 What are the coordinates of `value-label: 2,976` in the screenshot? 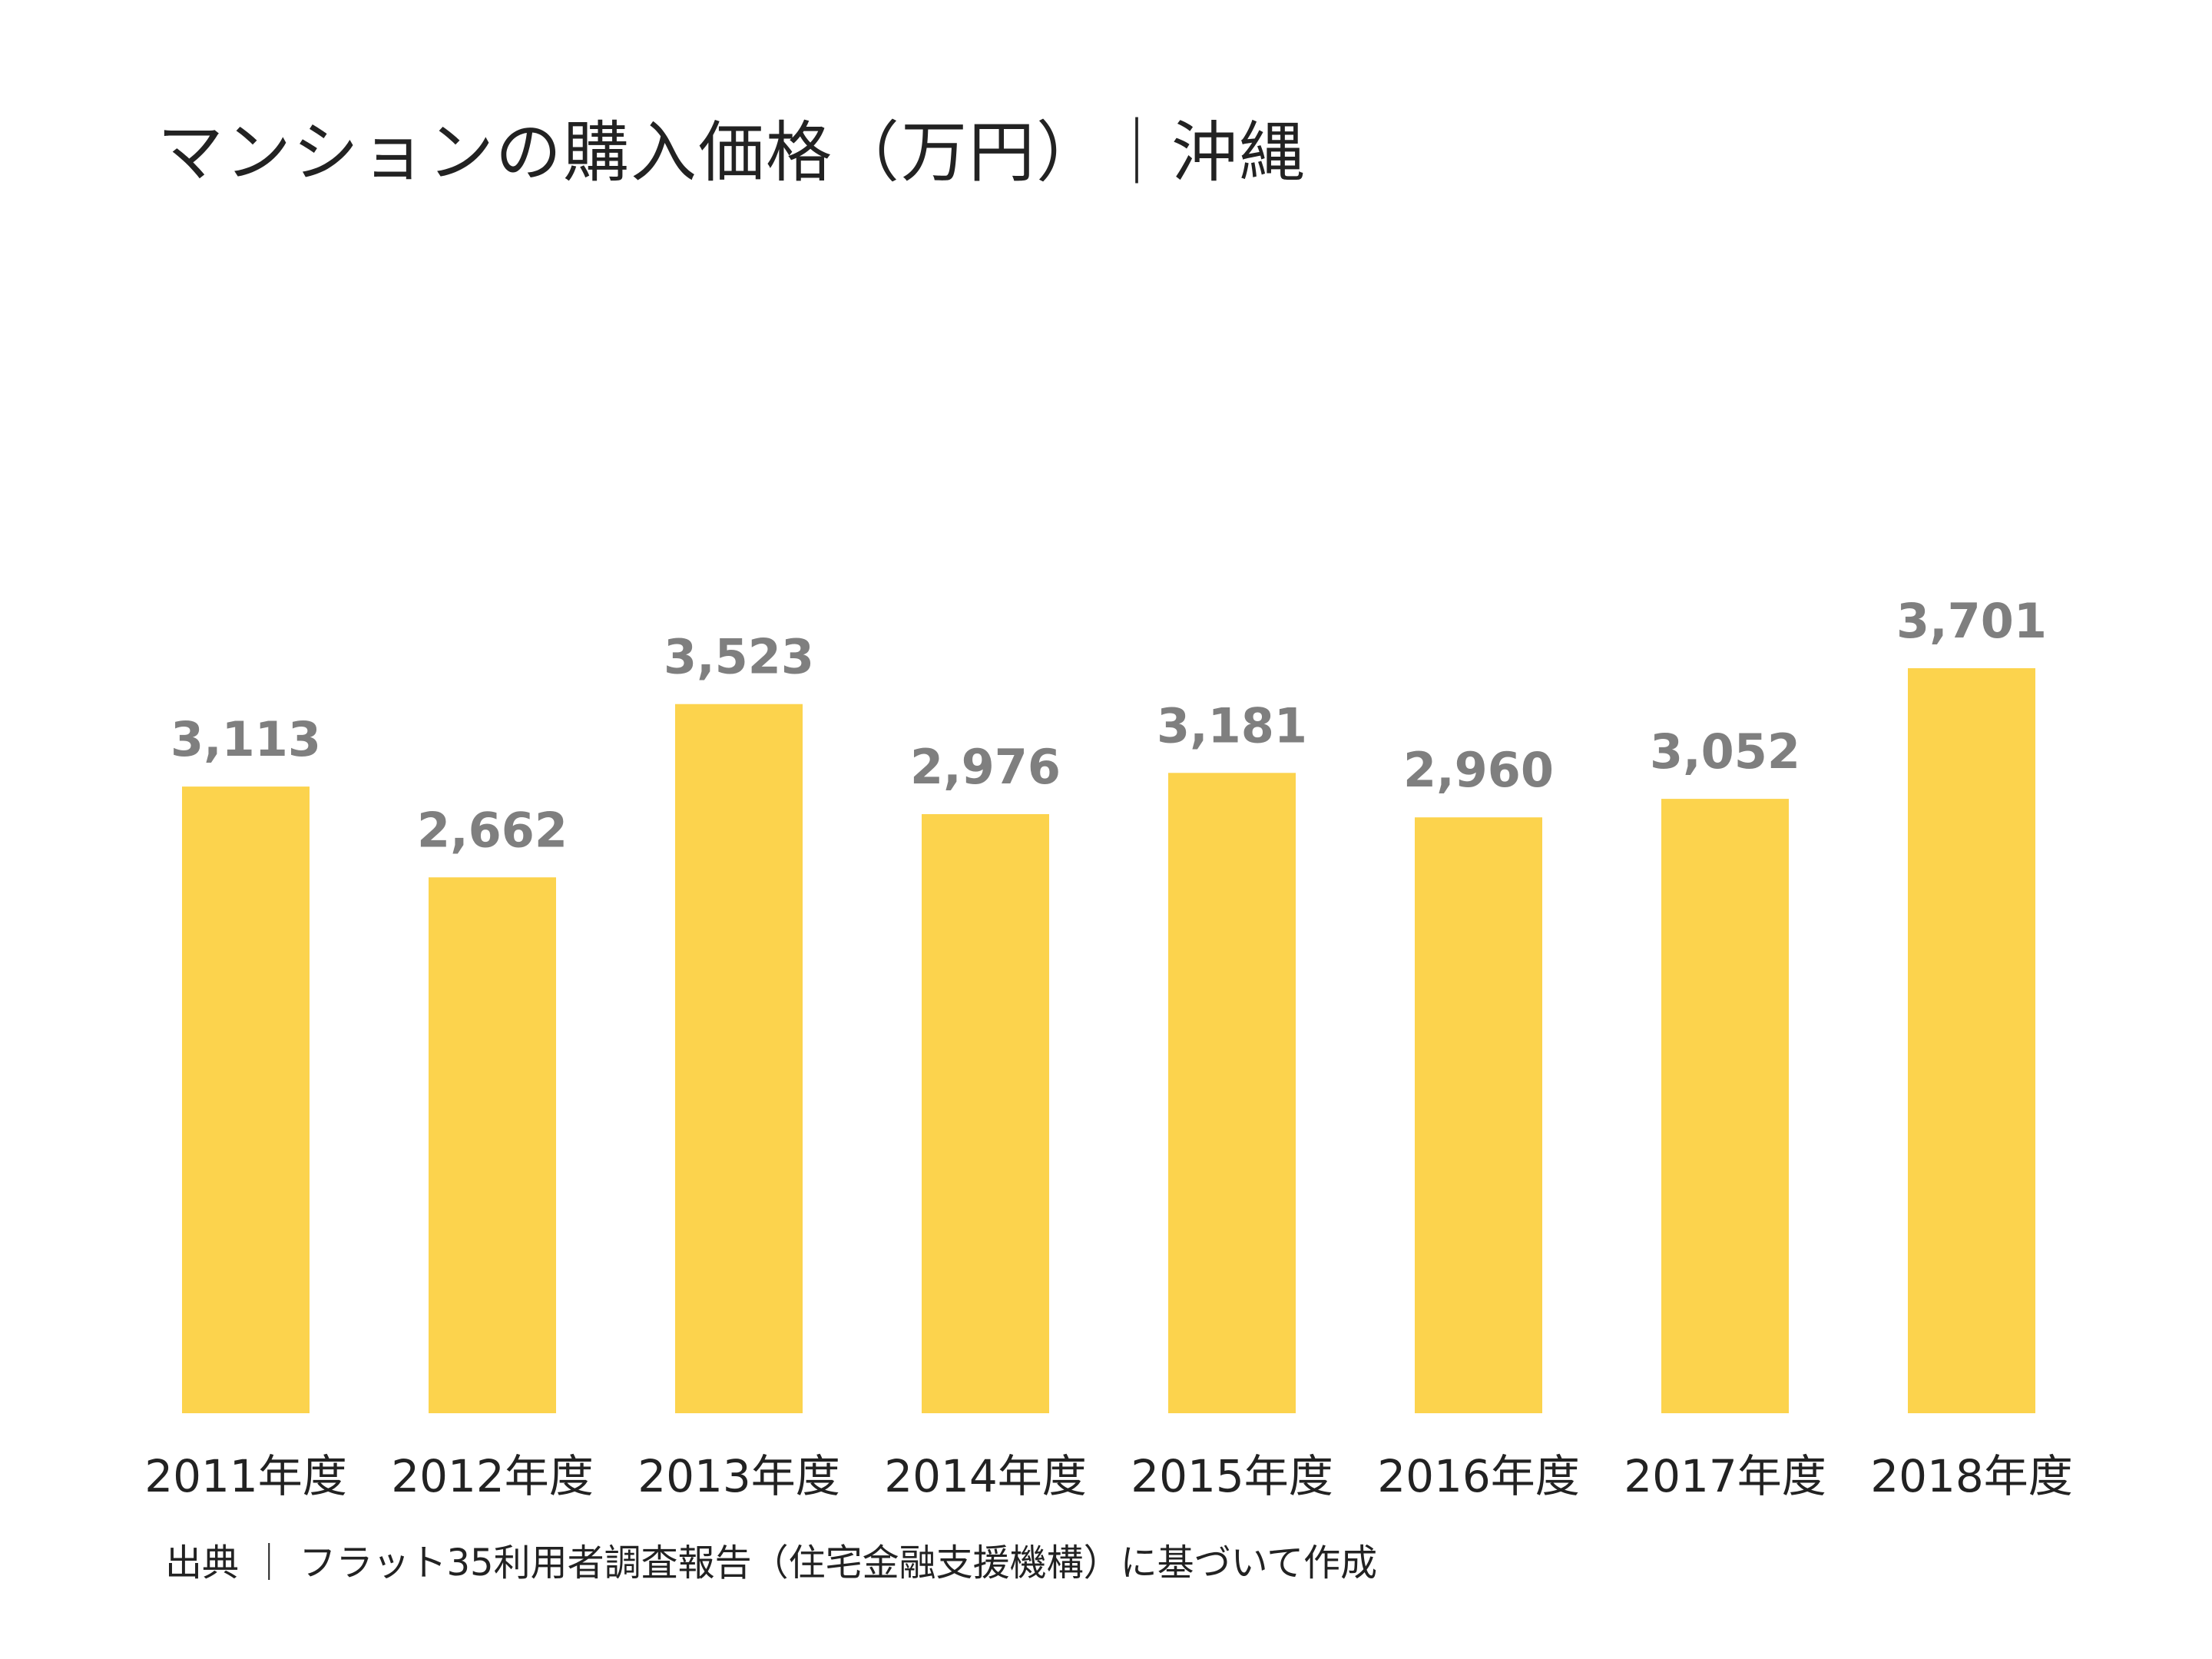 It's located at (986, 767).